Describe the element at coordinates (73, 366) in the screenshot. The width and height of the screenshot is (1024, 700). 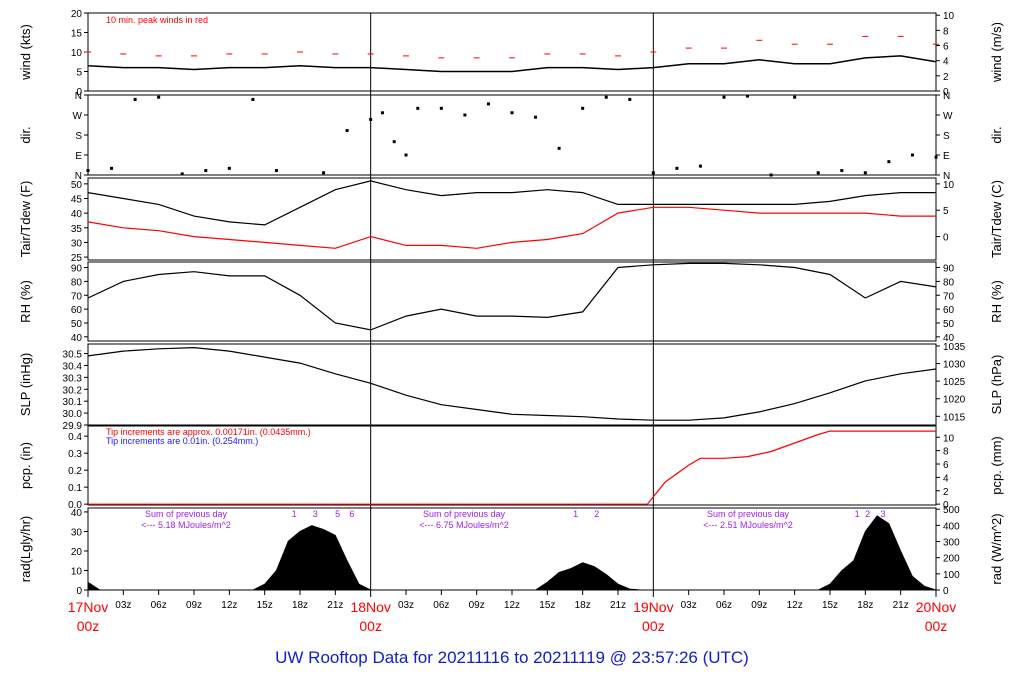
I see `slp-inhg-tick-label: 30.4` at that location.